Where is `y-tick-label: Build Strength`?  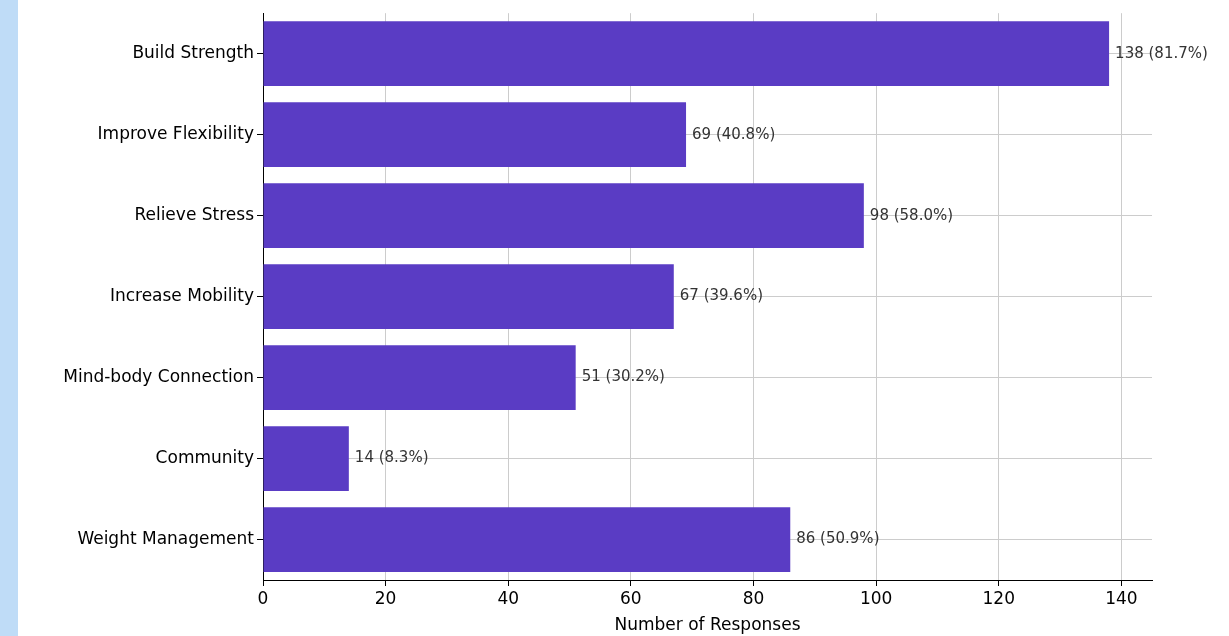
y-tick-label: Build Strength is located at coordinates (193, 52).